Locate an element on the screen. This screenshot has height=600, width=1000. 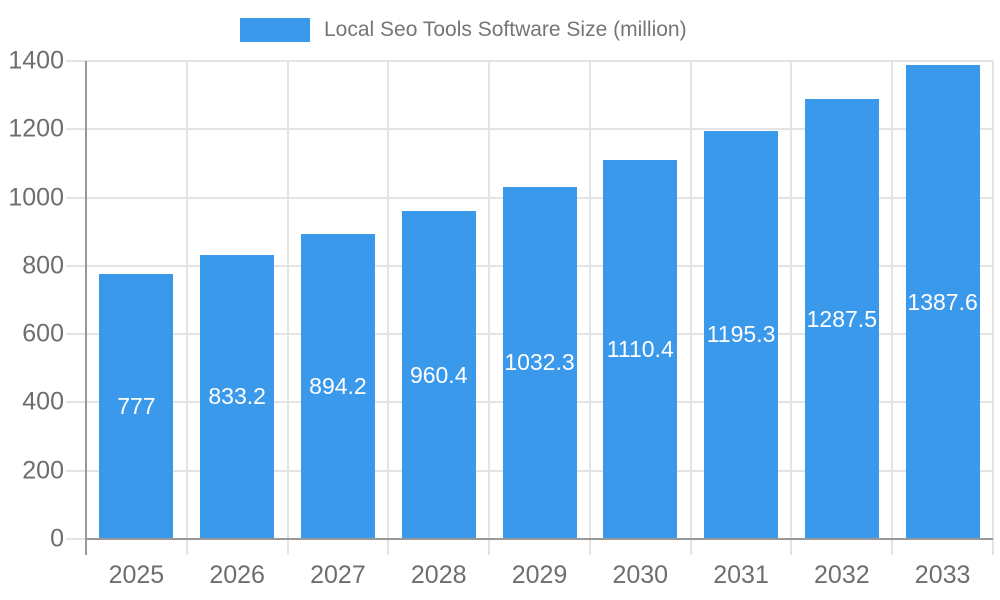
bar-2026: 833.2 is located at coordinates (237, 396).